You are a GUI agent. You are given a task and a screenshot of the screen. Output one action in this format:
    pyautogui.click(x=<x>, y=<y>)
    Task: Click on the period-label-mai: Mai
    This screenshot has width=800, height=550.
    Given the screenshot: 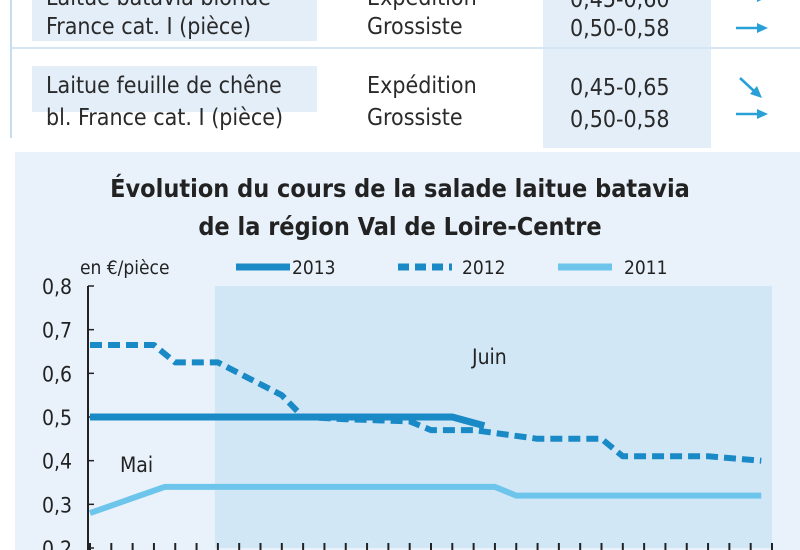 What is the action you would take?
    pyautogui.click(x=136, y=465)
    